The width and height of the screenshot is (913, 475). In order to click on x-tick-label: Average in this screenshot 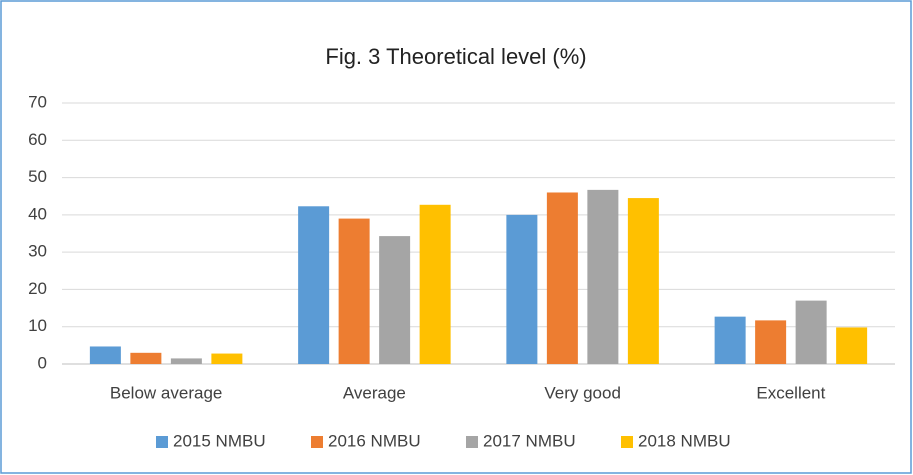, I will do `click(374, 392)`.